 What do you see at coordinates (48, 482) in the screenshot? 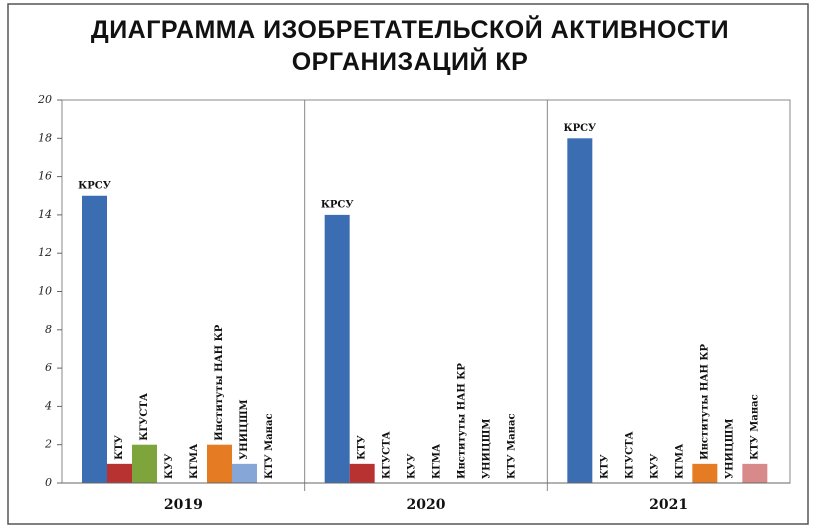
I see `y-tick-label: 0` at bounding box center [48, 482].